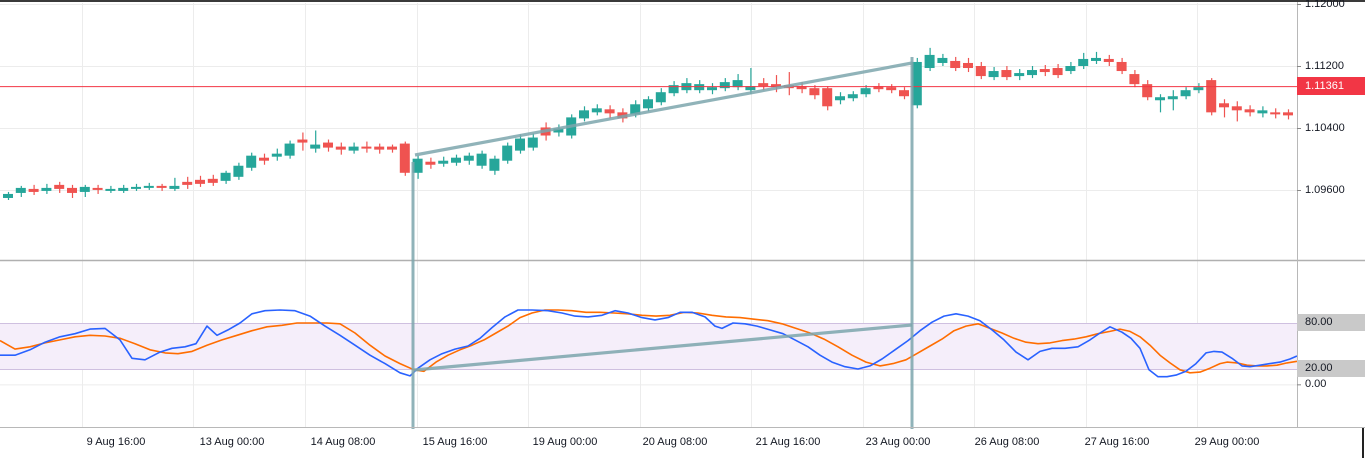  What do you see at coordinates (1325, 190) in the screenshot?
I see `price-tick-label: 1.09600` at bounding box center [1325, 190].